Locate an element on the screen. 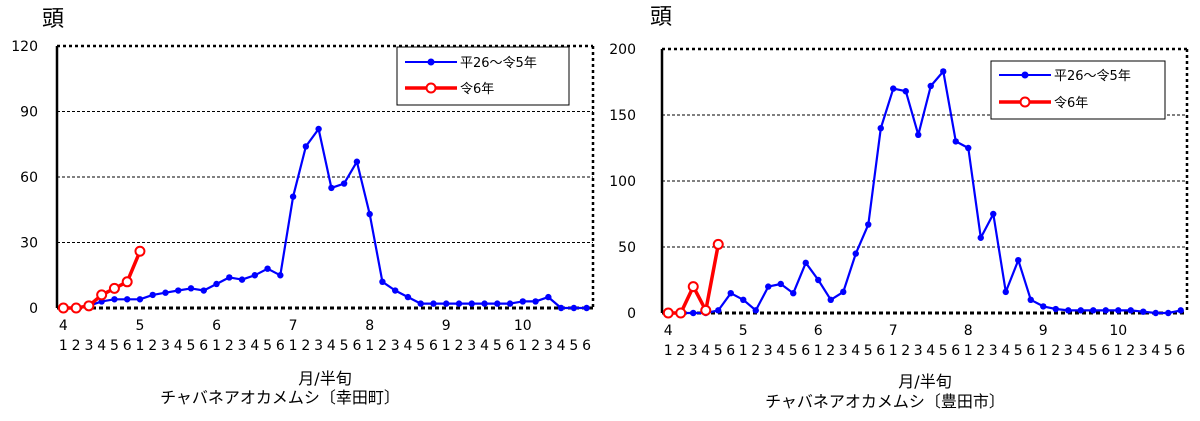 The height and width of the screenshot is (421, 1200). y-tick-label: 120 is located at coordinates (24, 47).